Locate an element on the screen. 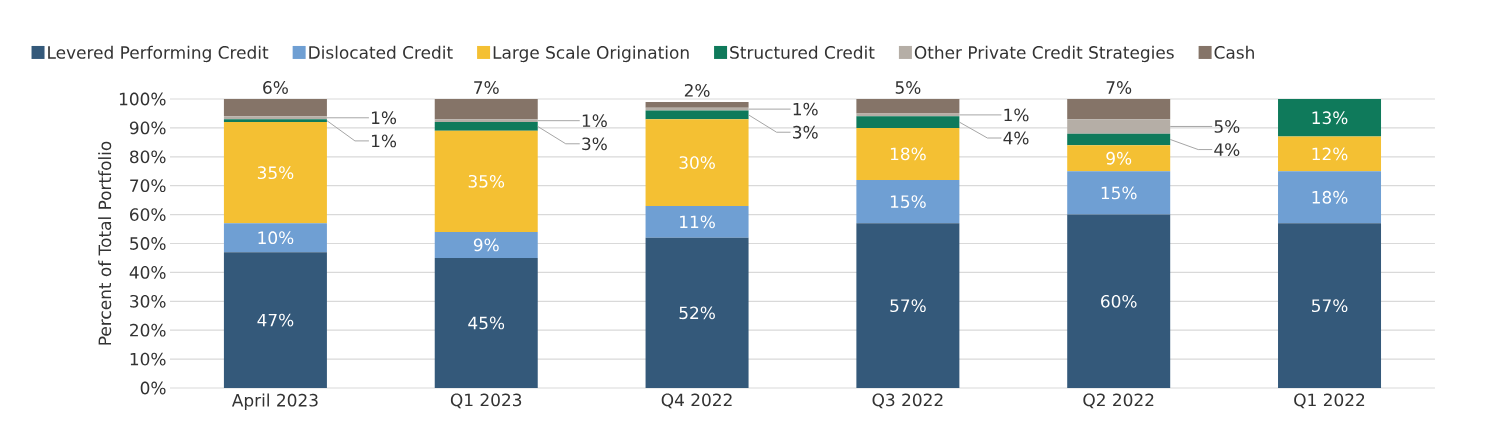 The height and width of the screenshot is (432, 1494). x-tick-label: Q1 2023 is located at coordinates (486, 401).